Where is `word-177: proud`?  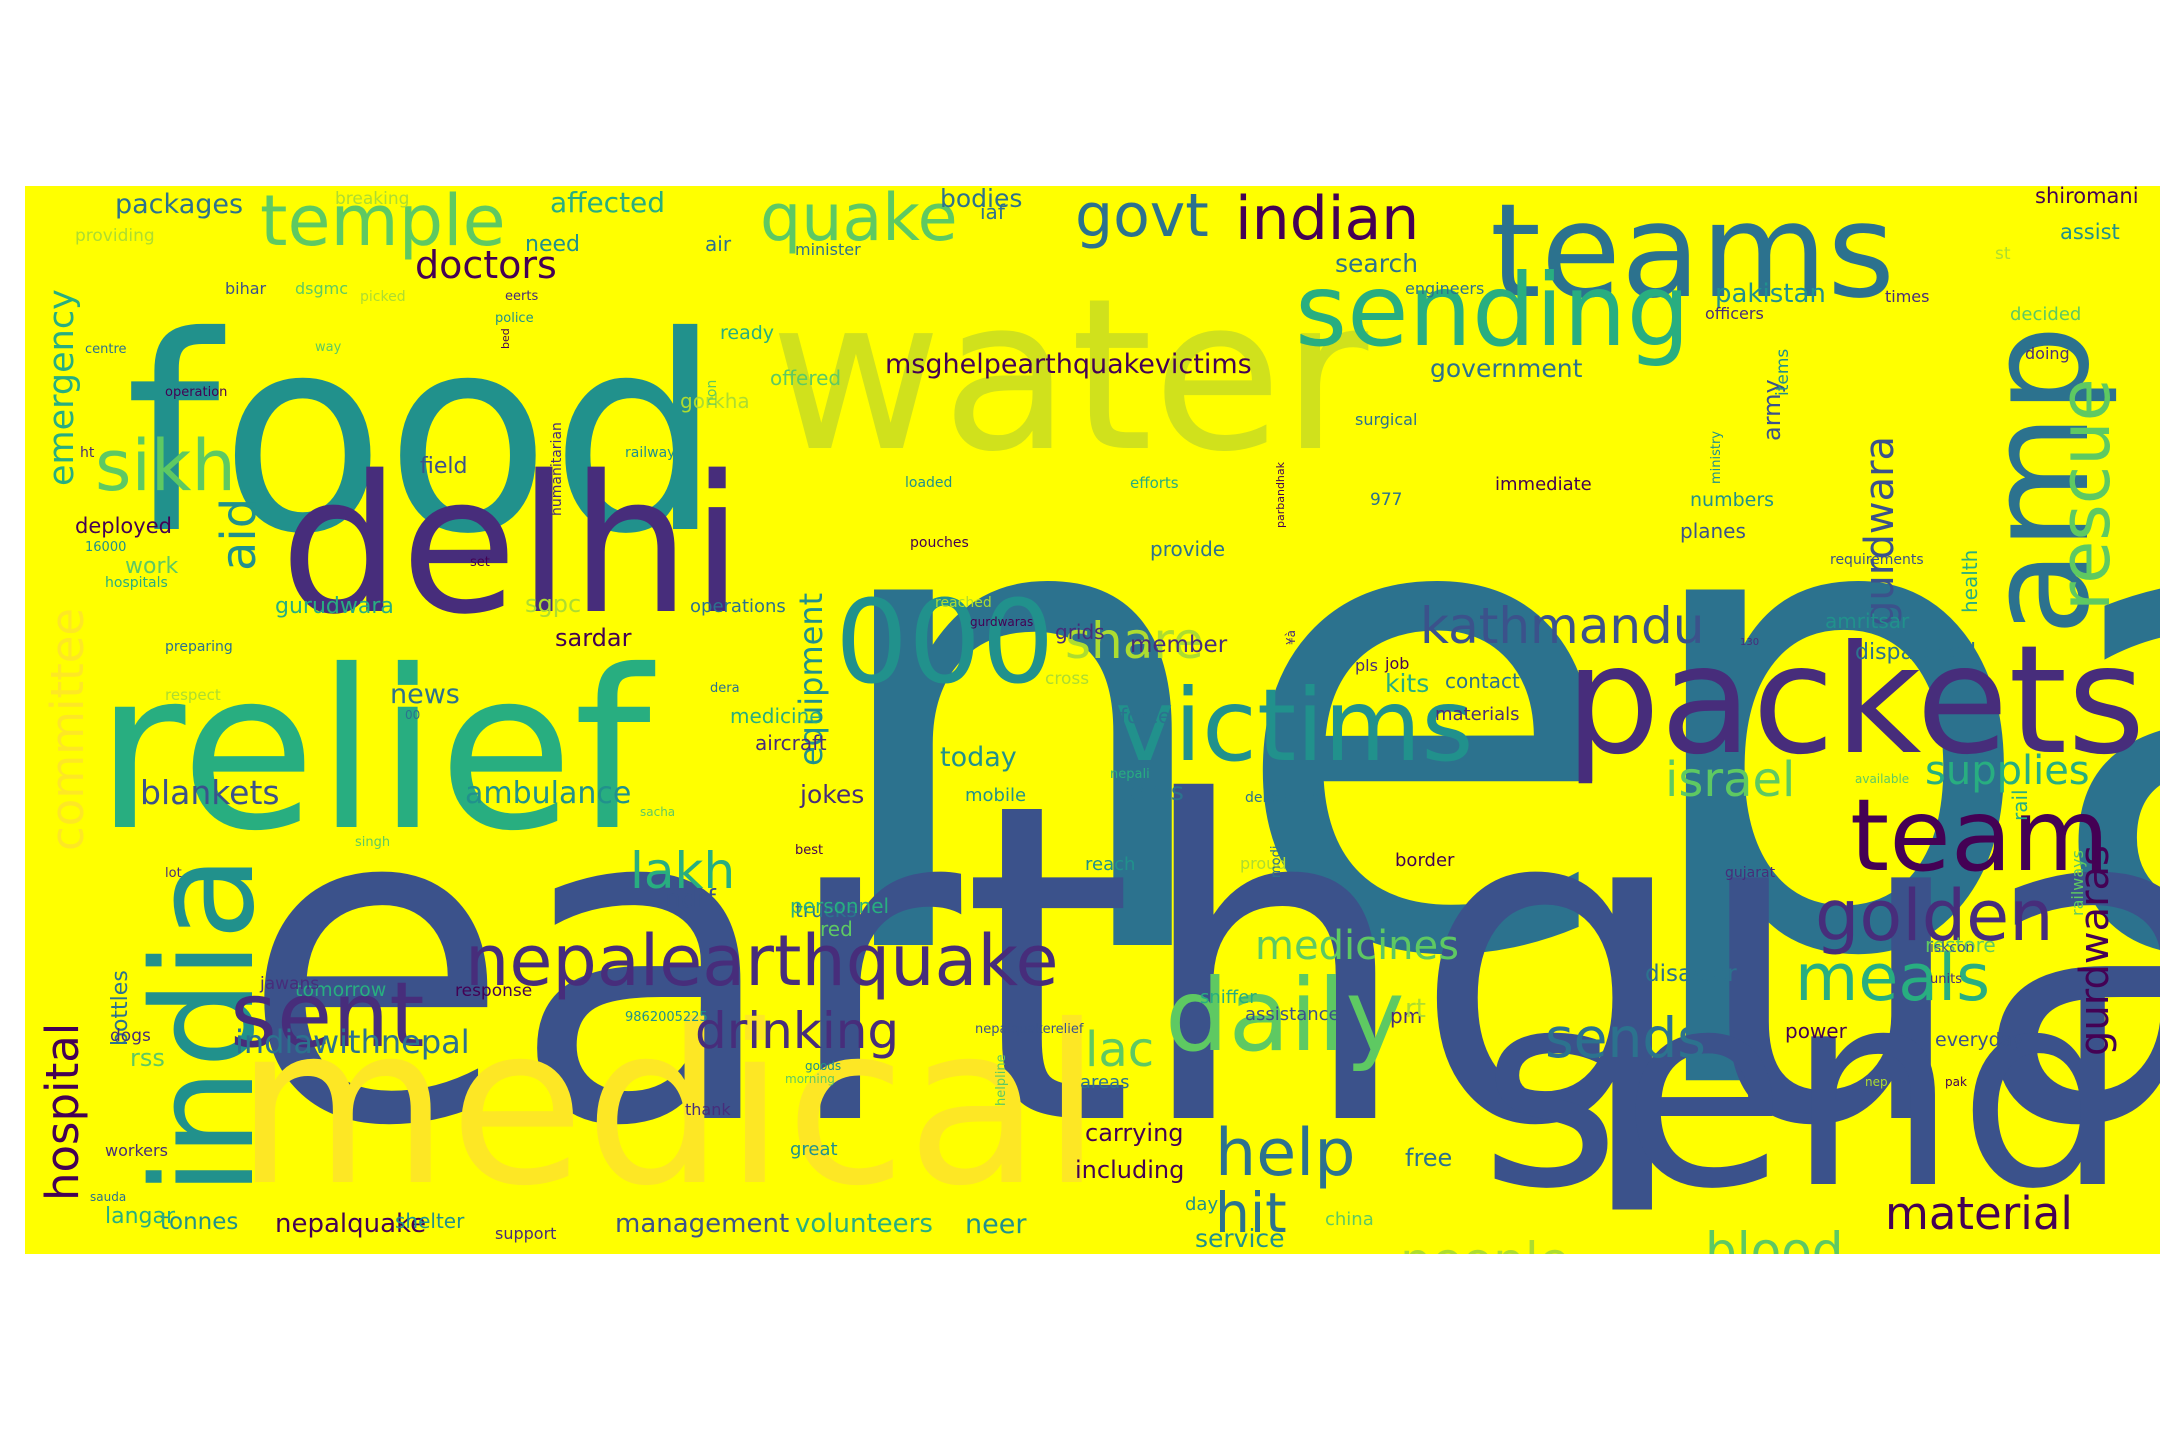 word-177: proud is located at coordinates (1263, 863).